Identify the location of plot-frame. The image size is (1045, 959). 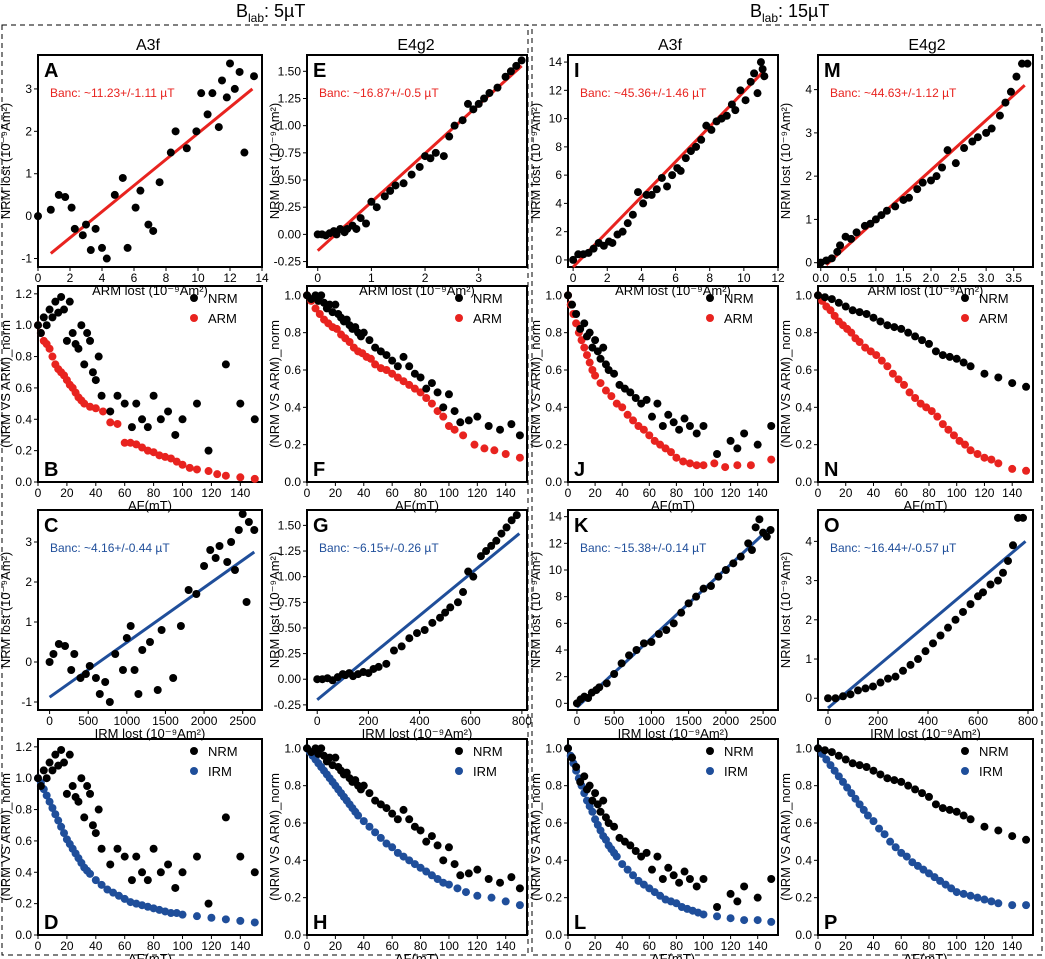
(925, 837).